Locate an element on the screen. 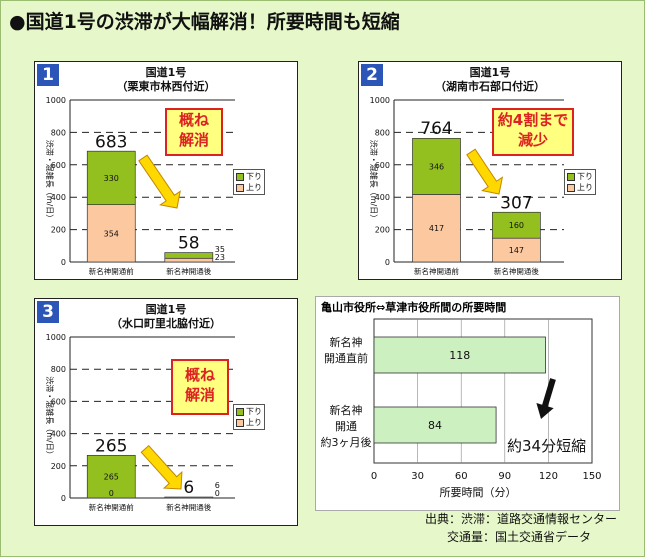  chart-legend: 下り 上り is located at coordinates (249, 182).